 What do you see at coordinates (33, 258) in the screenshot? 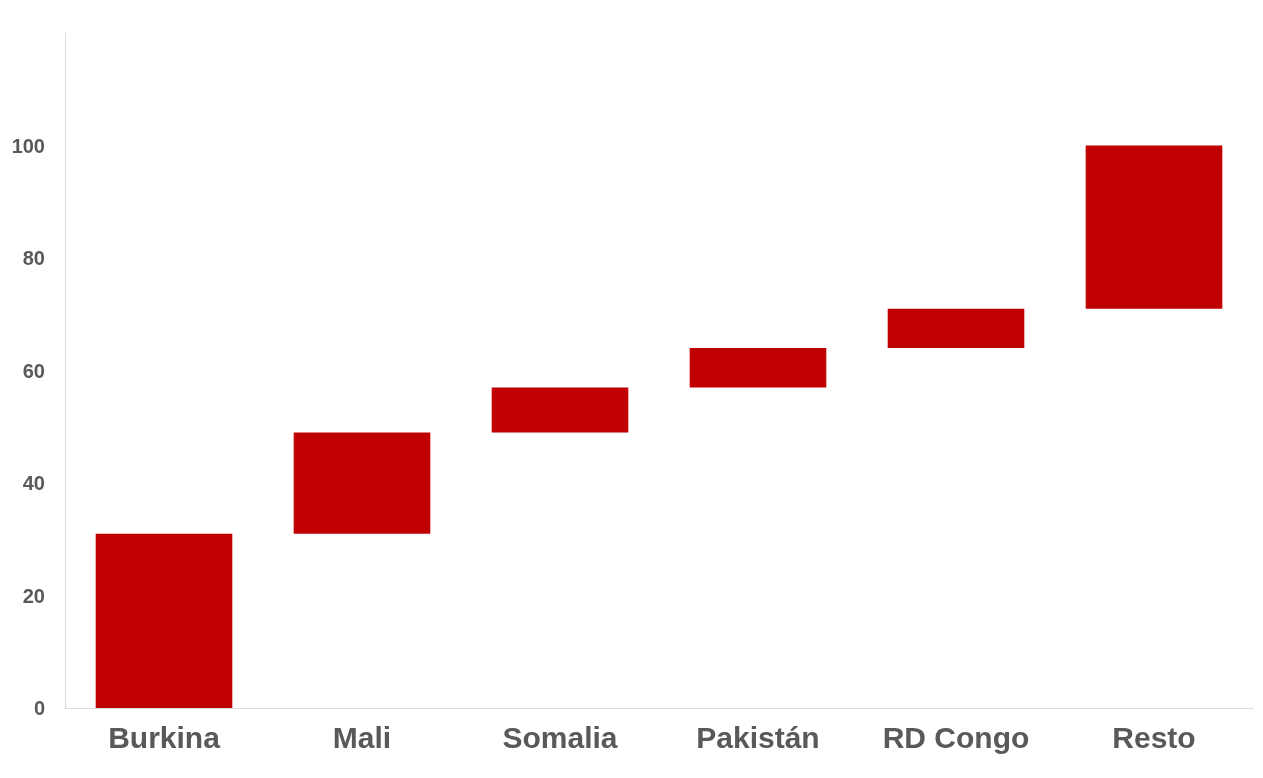
I see `y-tick-label: 80` at bounding box center [33, 258].